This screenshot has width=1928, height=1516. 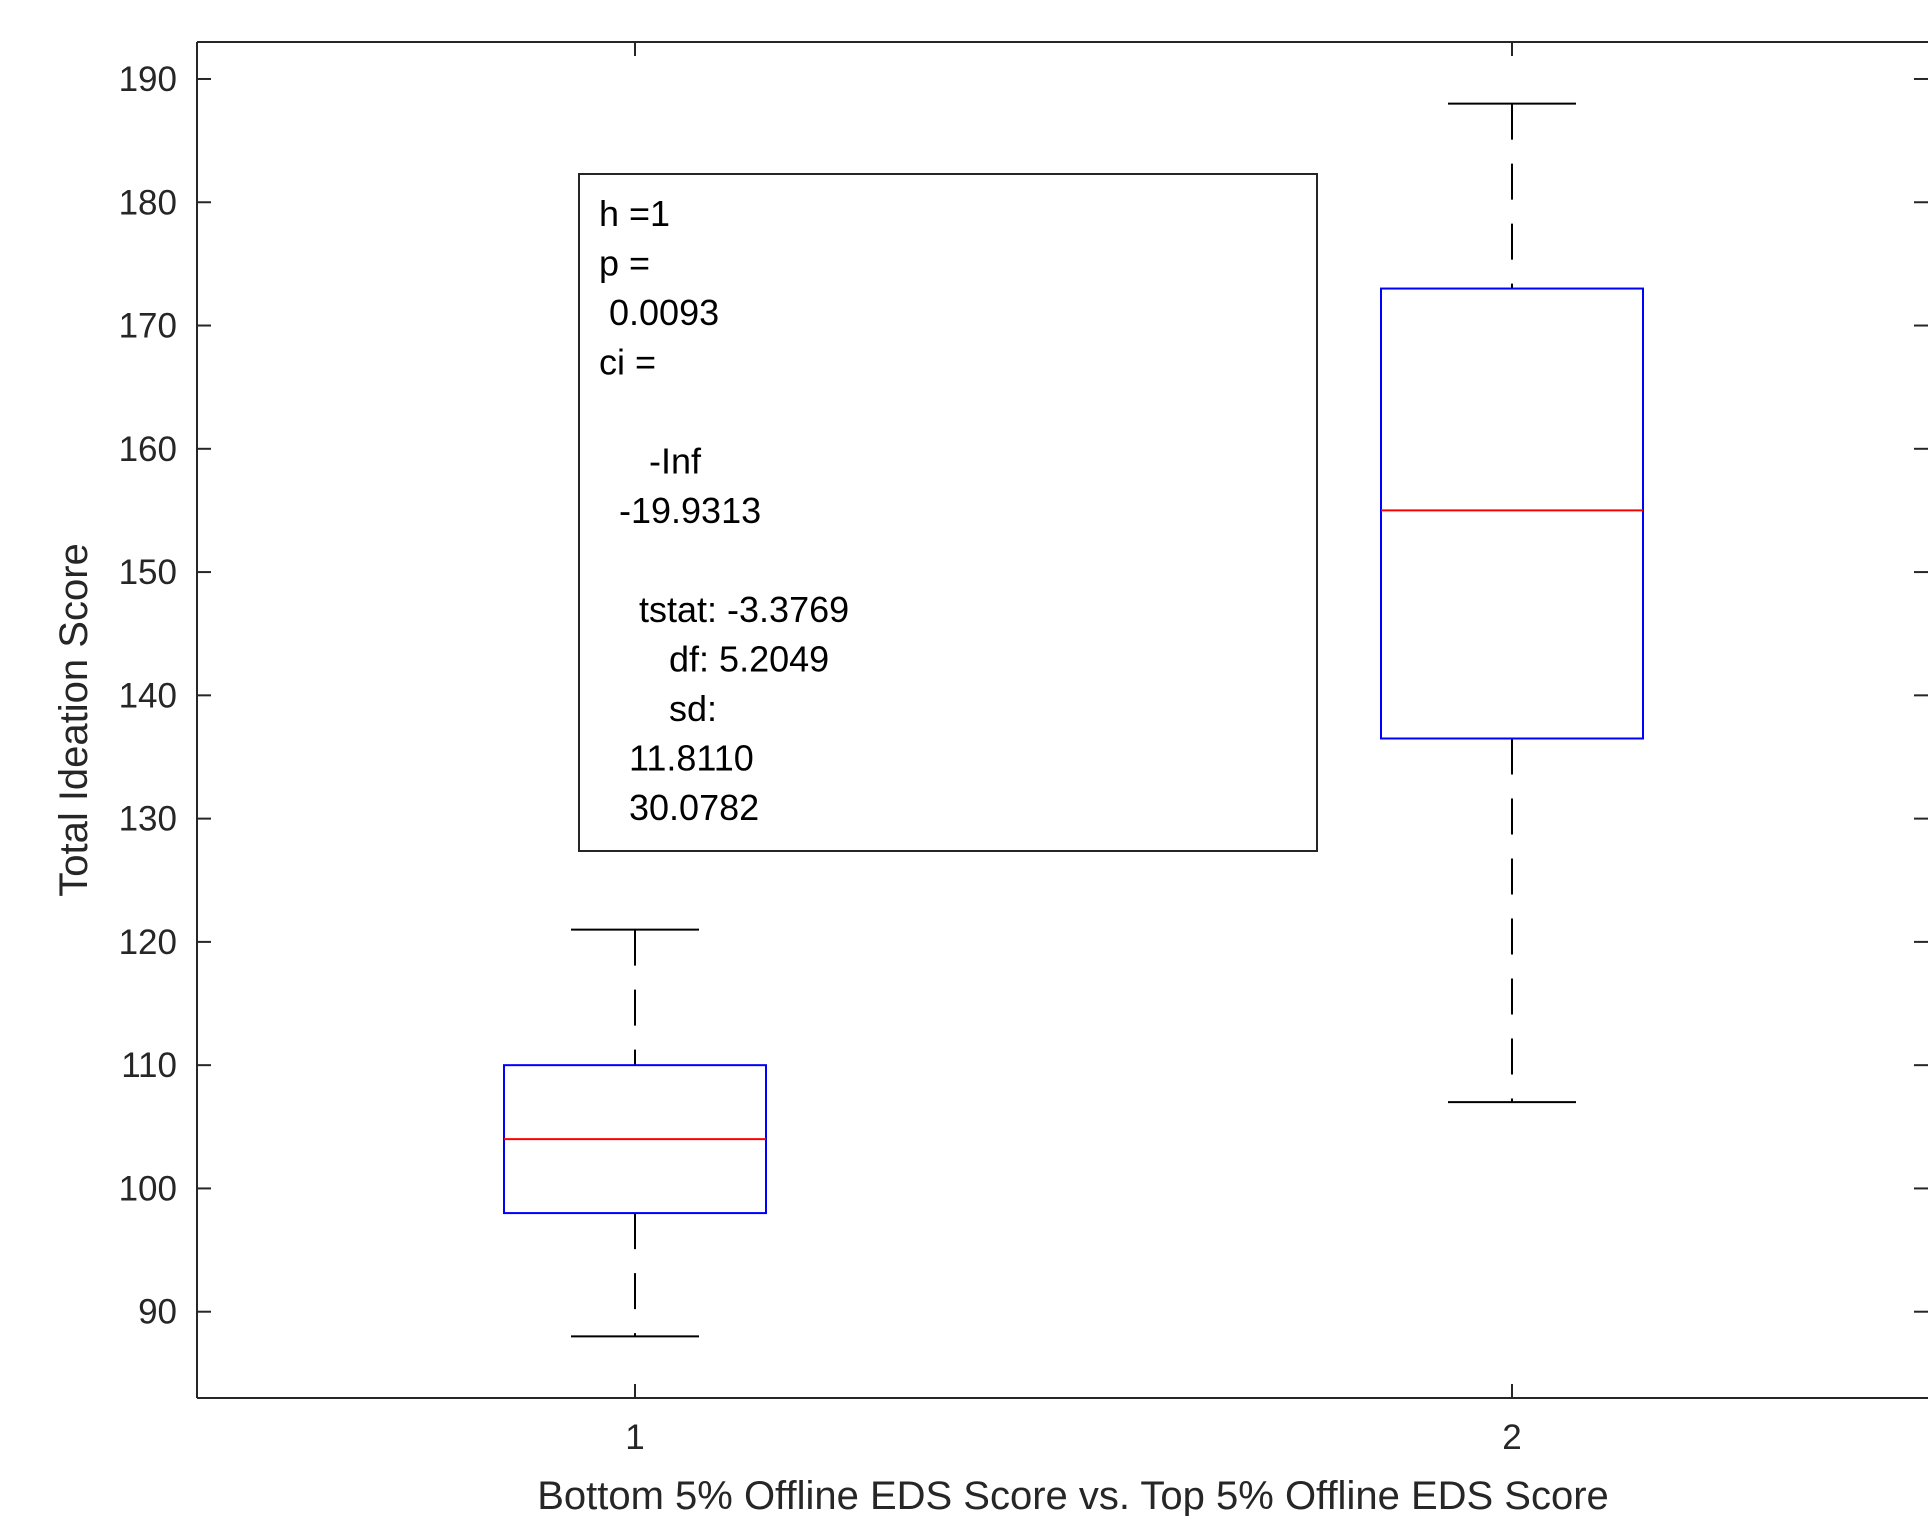 What do you see at coordinates (74, 720) in the screenshot?
I see `y-axis-label: Total Ideation Score` at bounding box center [74, 720].